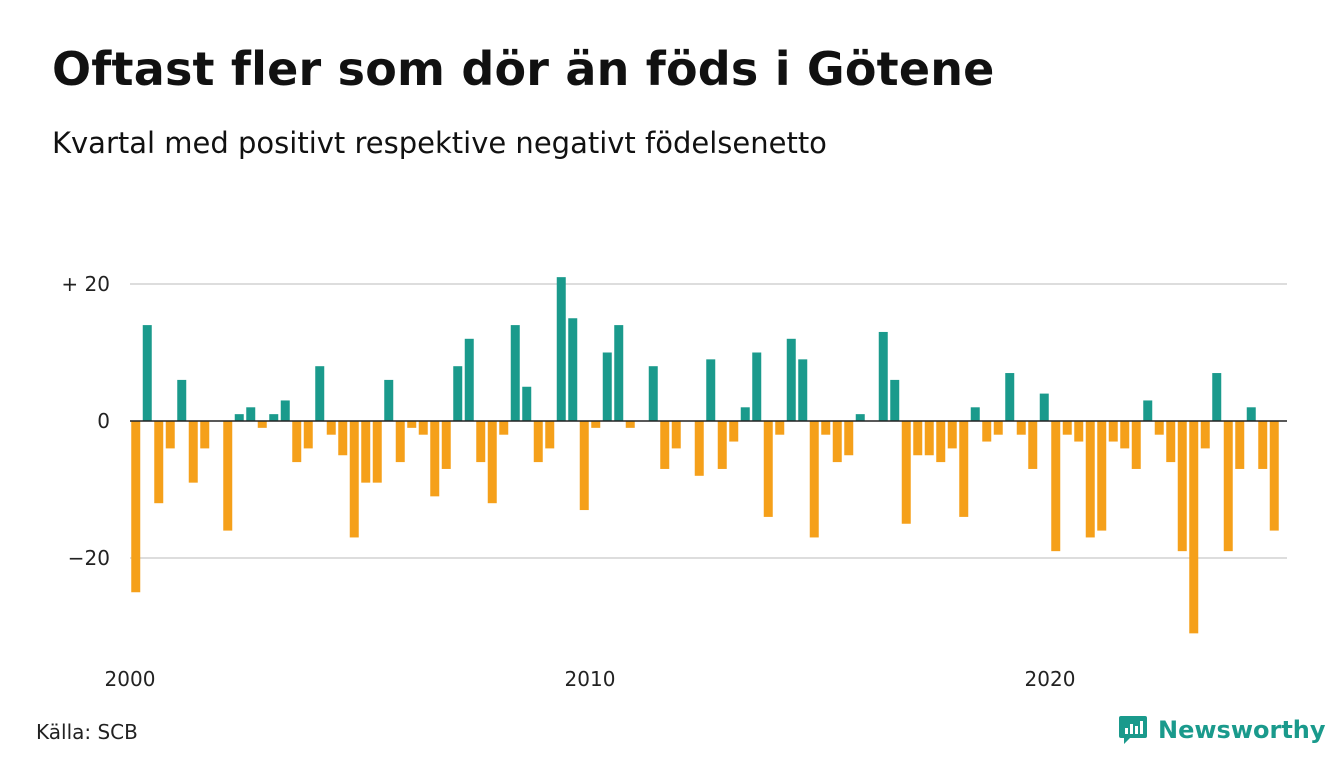 This screenshot has height=780, width=1340. Describe the element at coordinates (87, 732) in the screenshot. I see `source-note: Källa: SCB` at that location.